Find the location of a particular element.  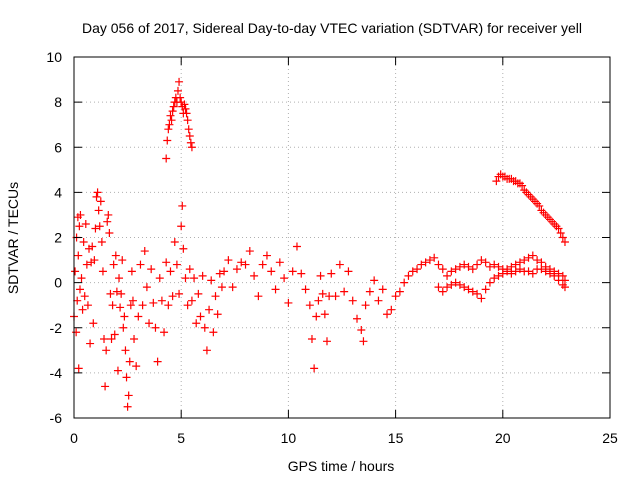

y-tick-label-0: -6 is located at coordinates (56, 418).